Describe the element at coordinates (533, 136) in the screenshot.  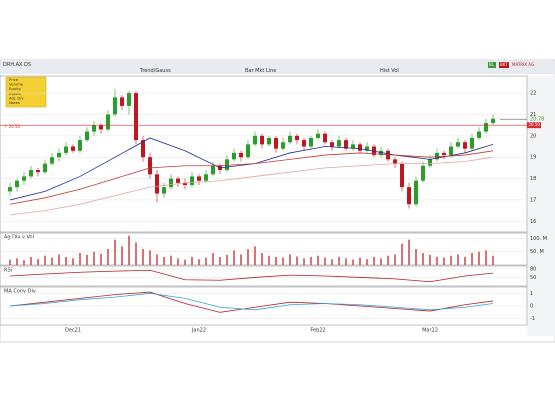
I see `y-tick-label: 20` at that location.